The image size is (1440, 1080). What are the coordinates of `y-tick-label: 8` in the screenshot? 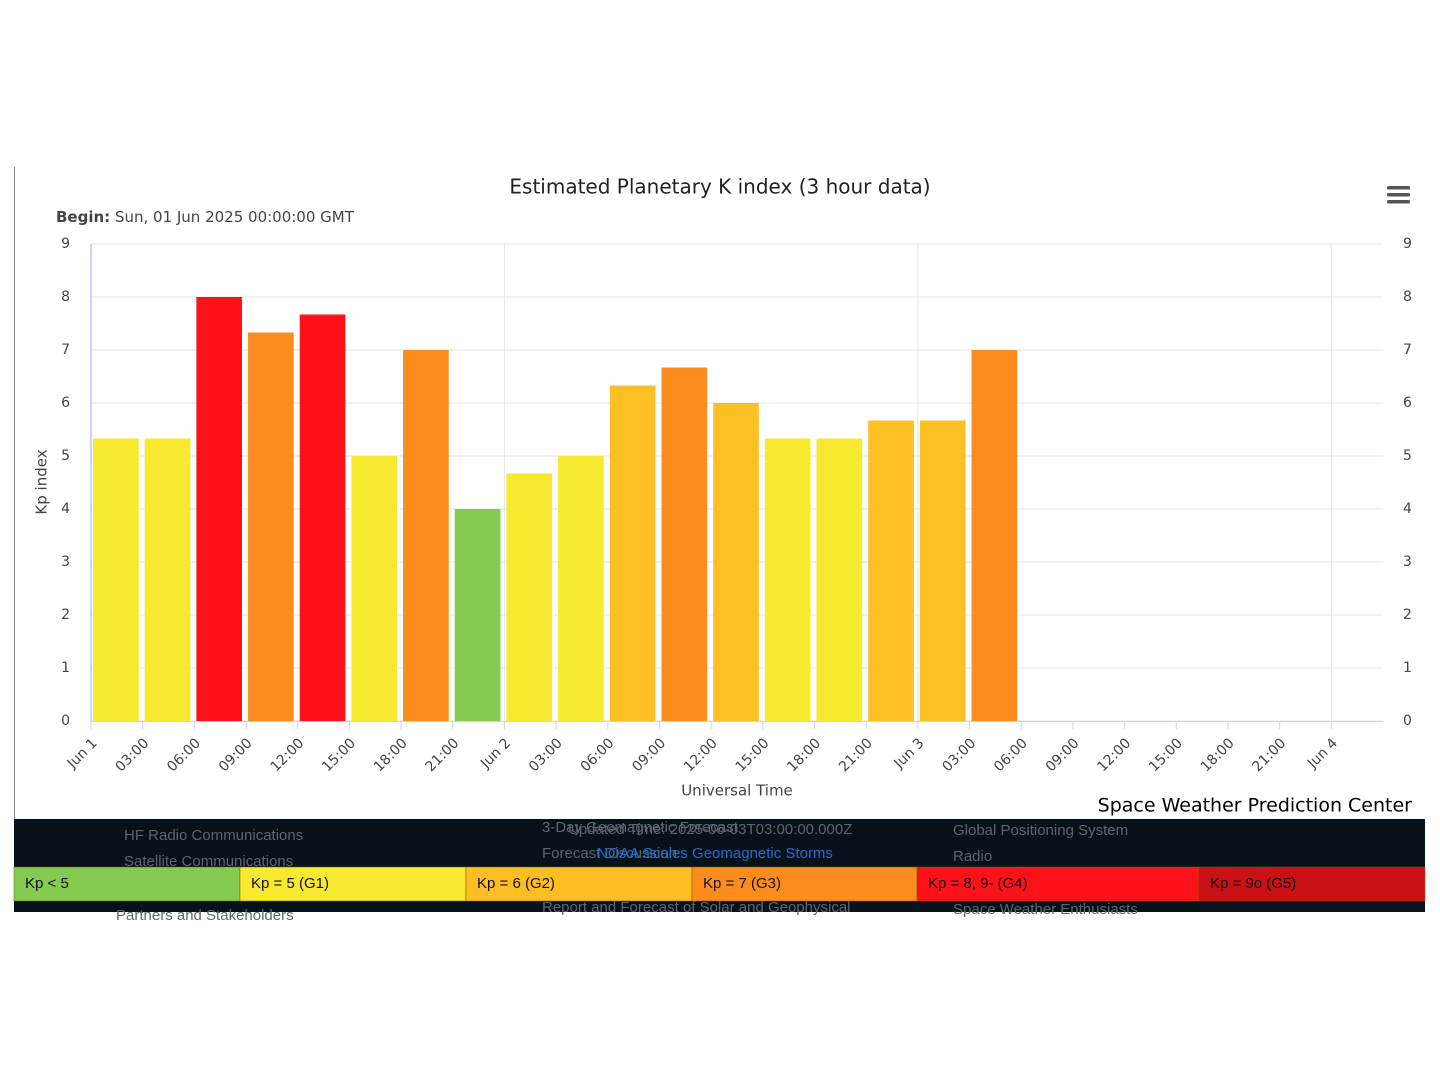 It's located at (65, 297).